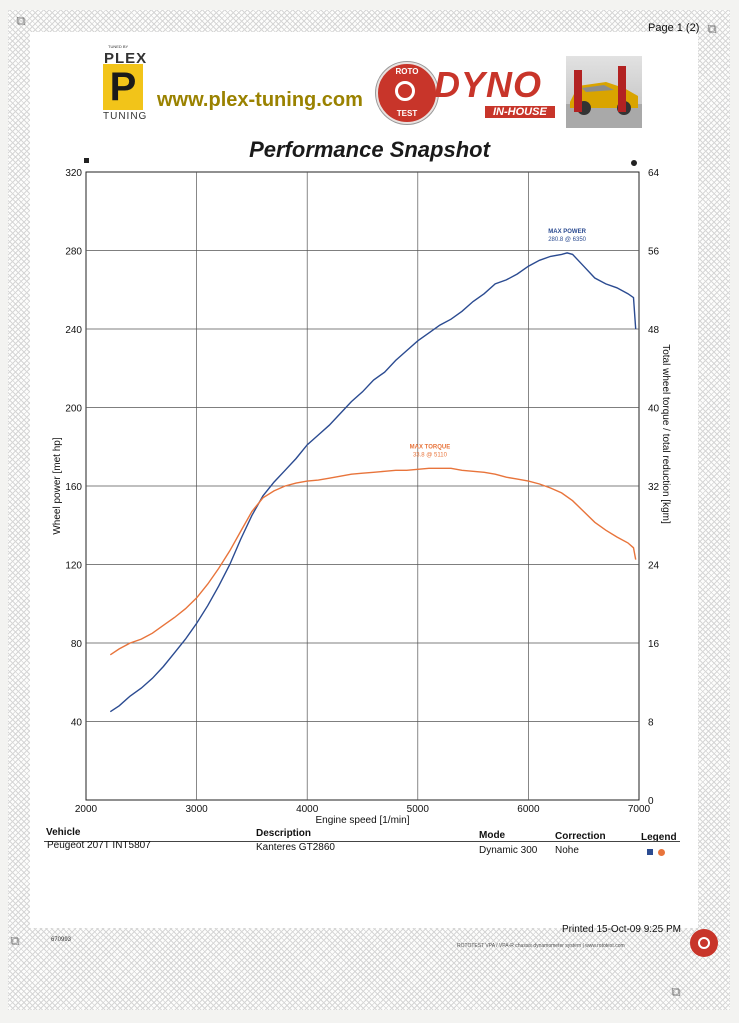 The height and width of the screenshot is (1023, 739). I want to click on website-link: www.plex-tuning.com, so click(260, 100).